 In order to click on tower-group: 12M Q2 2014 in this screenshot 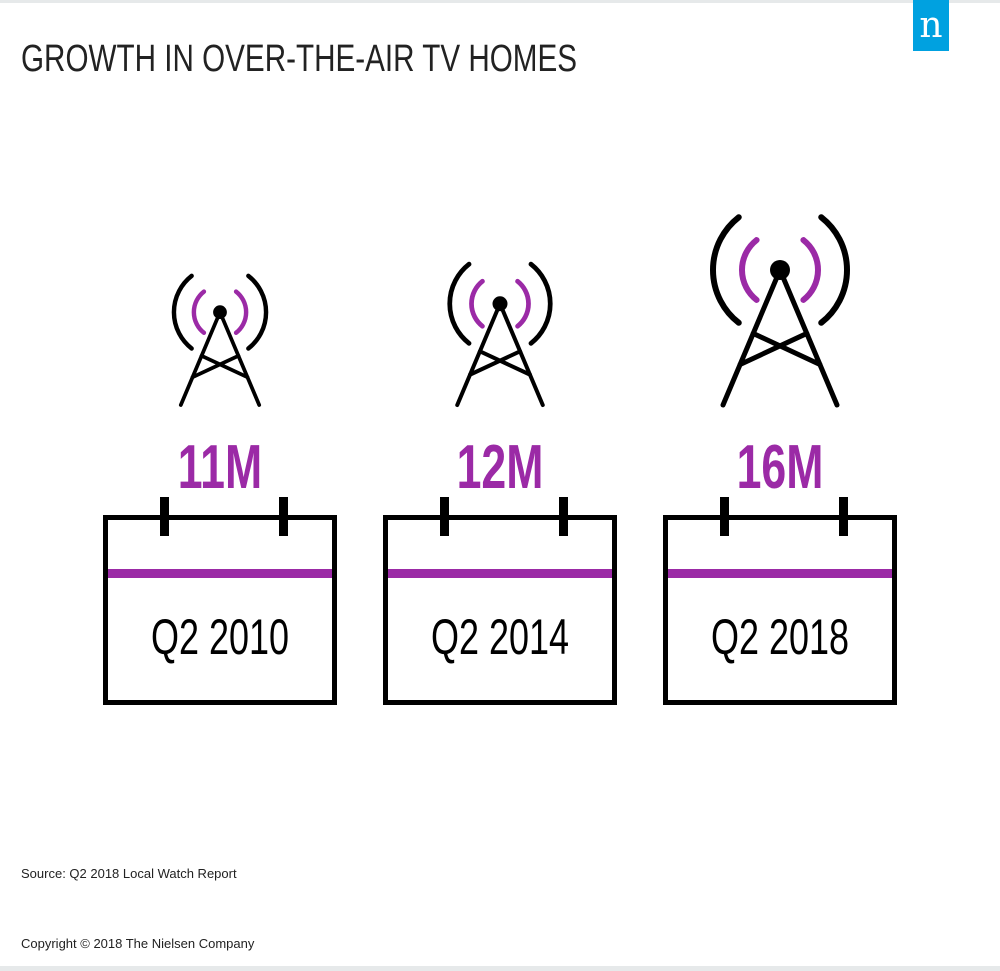, I will do `click(500, 483)`.